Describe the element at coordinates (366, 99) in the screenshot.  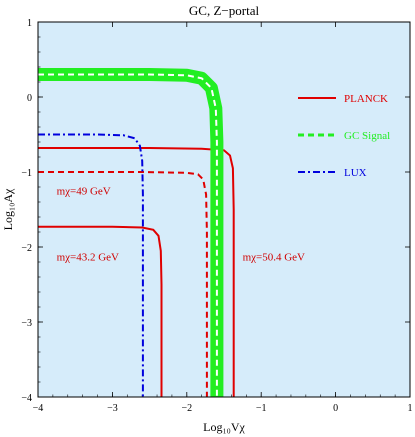
I see `legend-label: PLANCK` at that location.